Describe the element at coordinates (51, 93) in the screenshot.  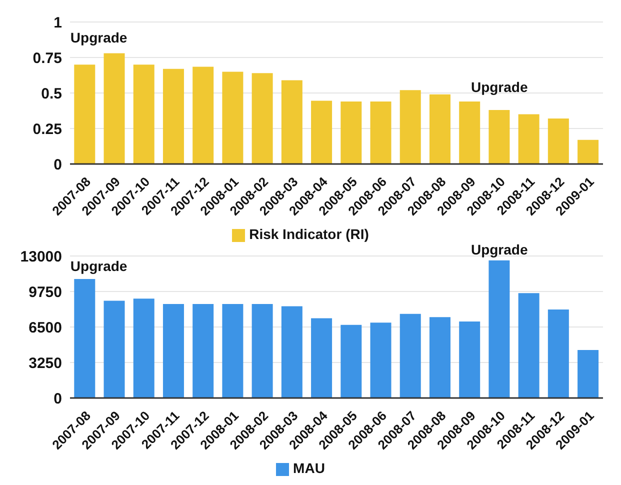
I see `y-tick-label: 0.5` at that location.